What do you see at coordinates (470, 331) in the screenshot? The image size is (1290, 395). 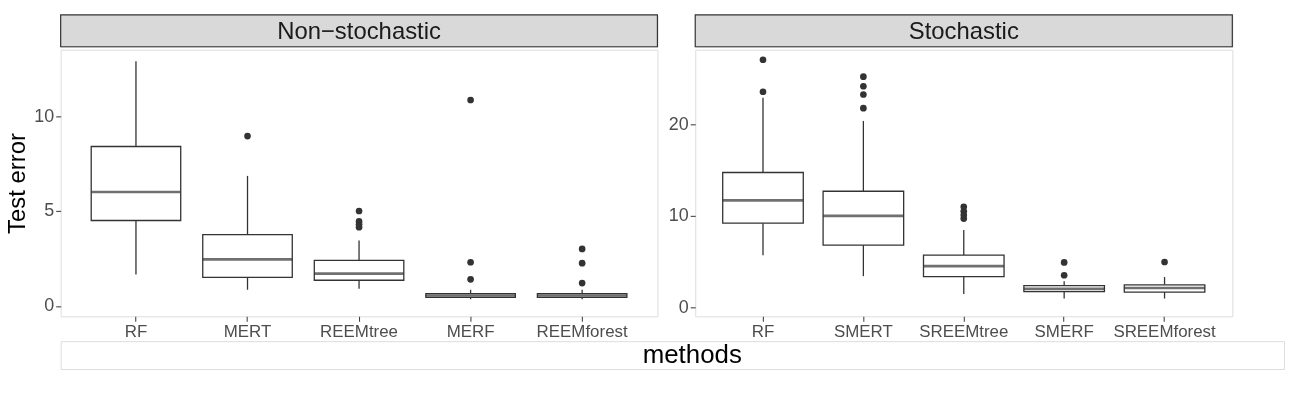 I see `x-tick-label: MERF` at bounding box center [470, 331].